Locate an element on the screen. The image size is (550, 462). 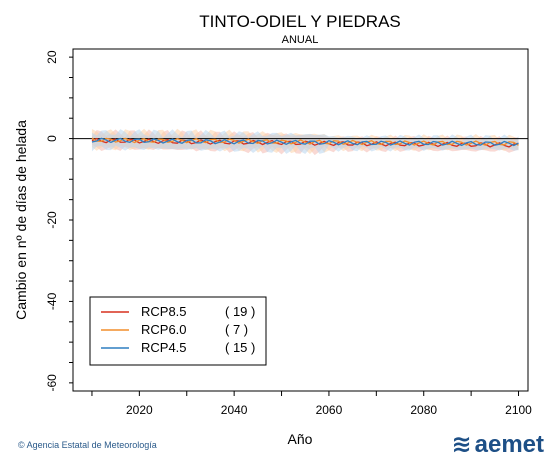
x-tick-label: 2020 is located at coordinates (139, 410).